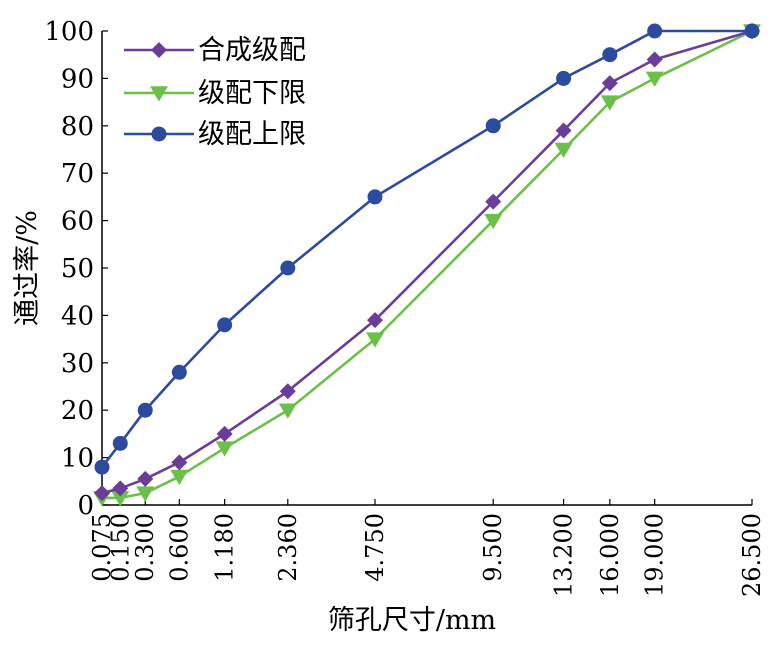  What do you see at coordinates (85, 506) in the screenshot?
I see `y-tick-label: 0` at bounding box center [85, 506].